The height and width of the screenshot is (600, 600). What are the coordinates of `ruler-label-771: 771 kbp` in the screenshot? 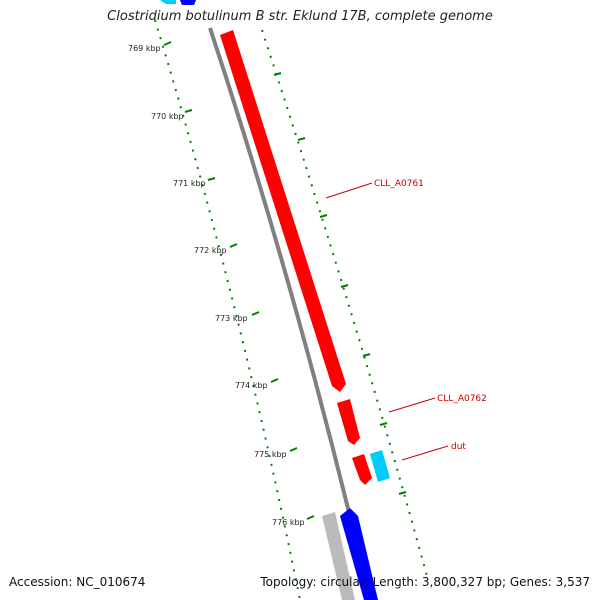 It's located at (189, 183).